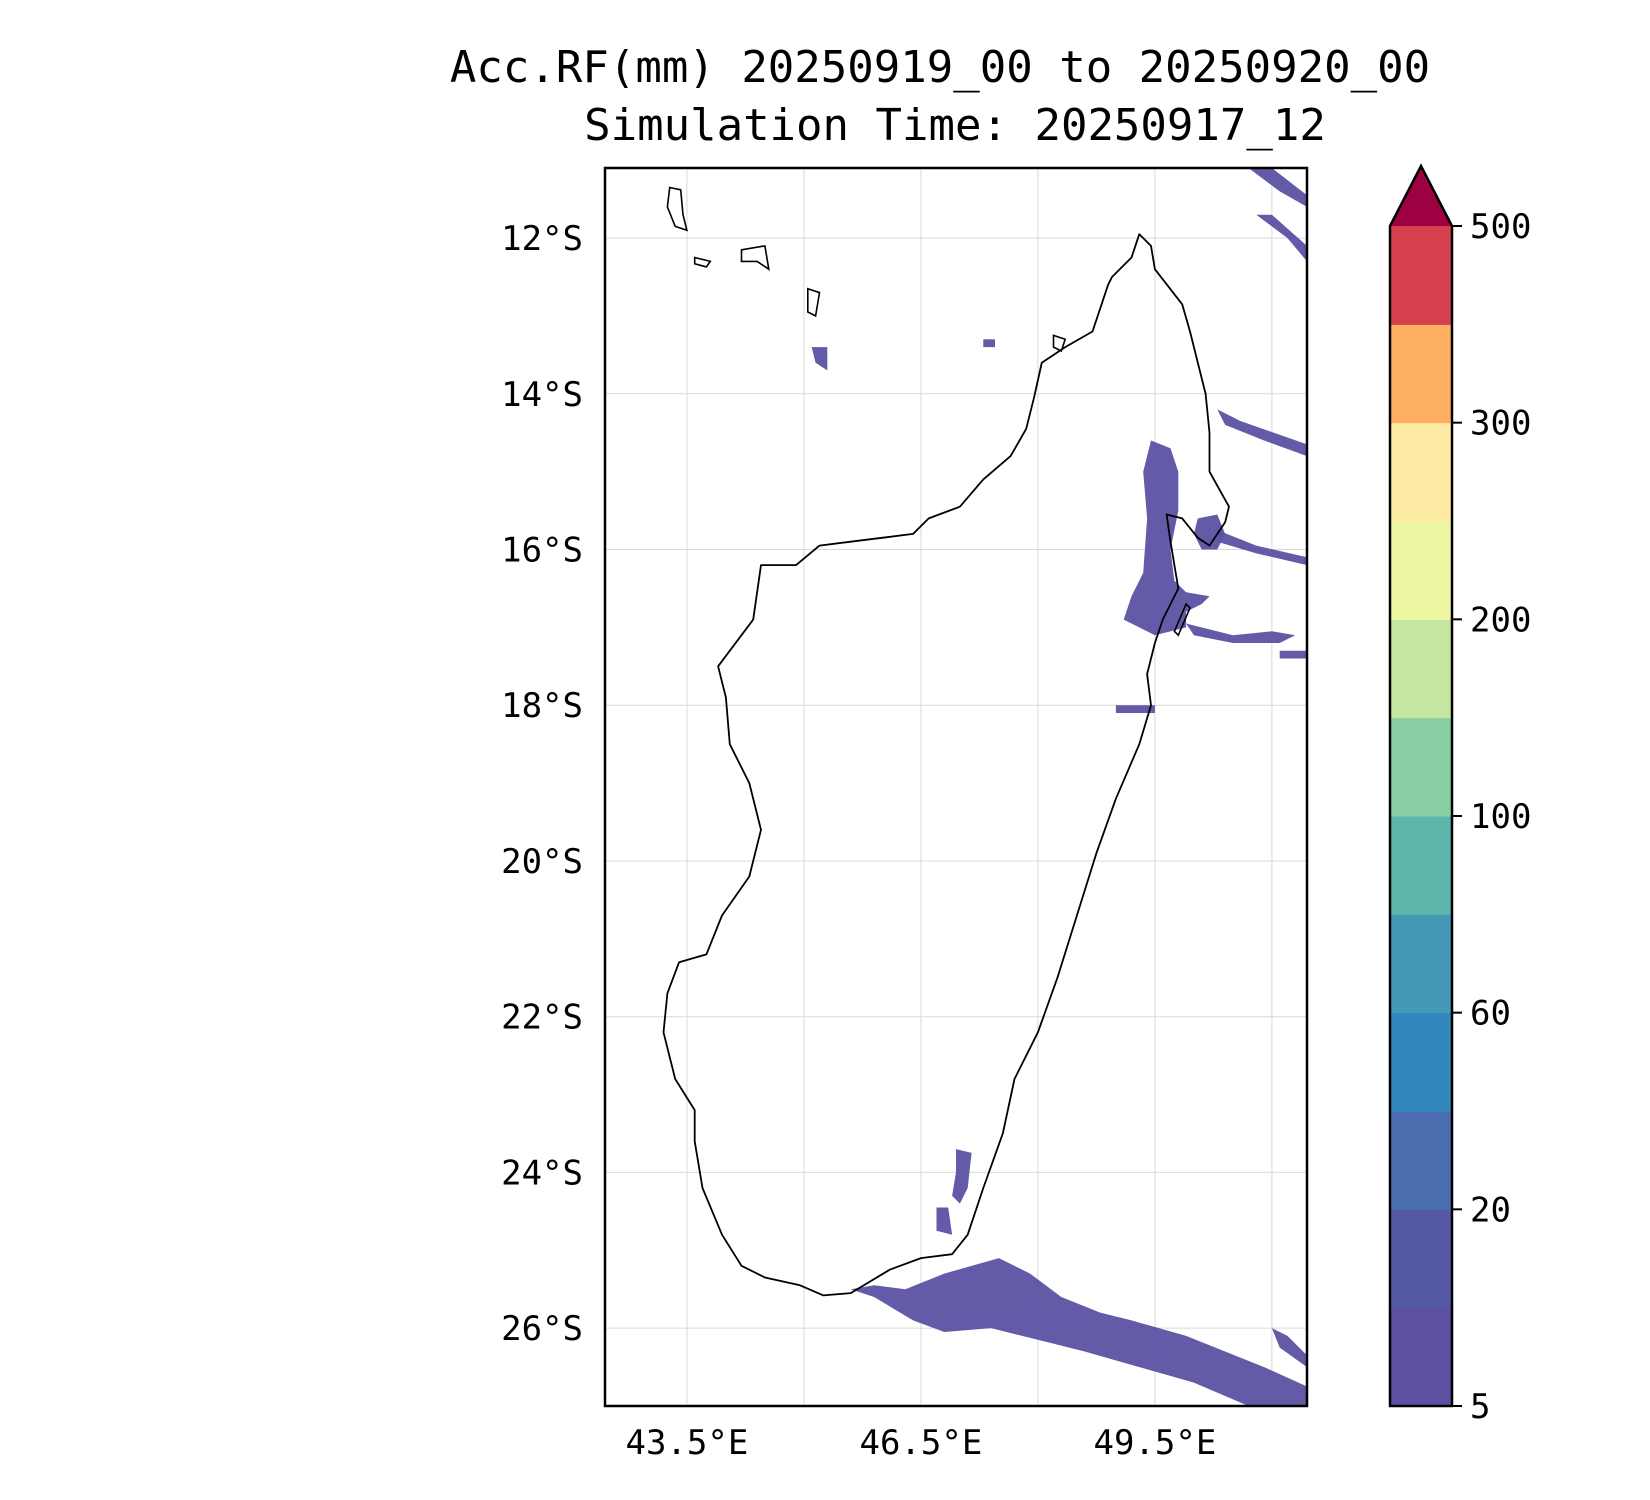 The height and width of the screenshot is (1500, 1650). I want to click on island-moheli, so click(702, 262).